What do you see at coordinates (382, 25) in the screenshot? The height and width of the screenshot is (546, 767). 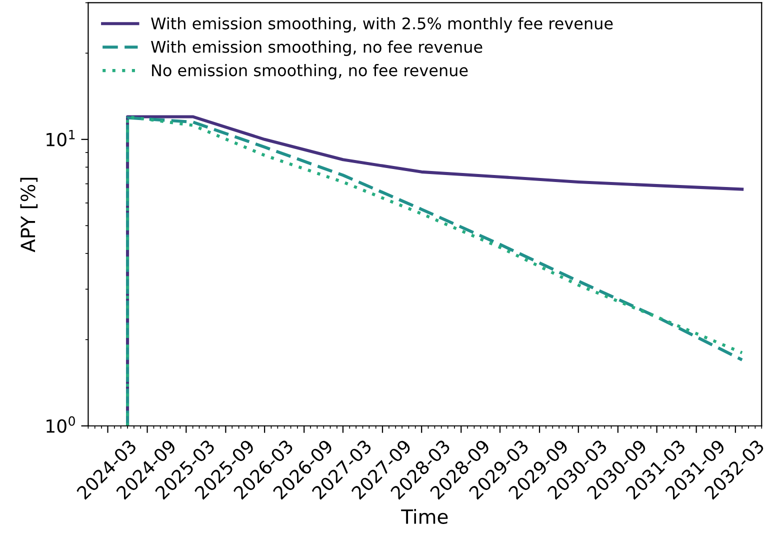 I see `legend-label: With emission smoothing, with 2.5% monthly fee revenue` at bounding box center [382, 25].